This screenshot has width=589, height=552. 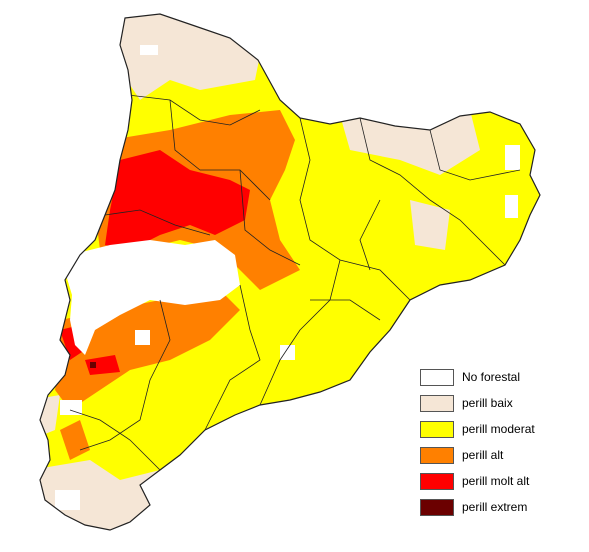 I want to click on legend-item-perill-alt: perill alt, so click(x=500, y=455).